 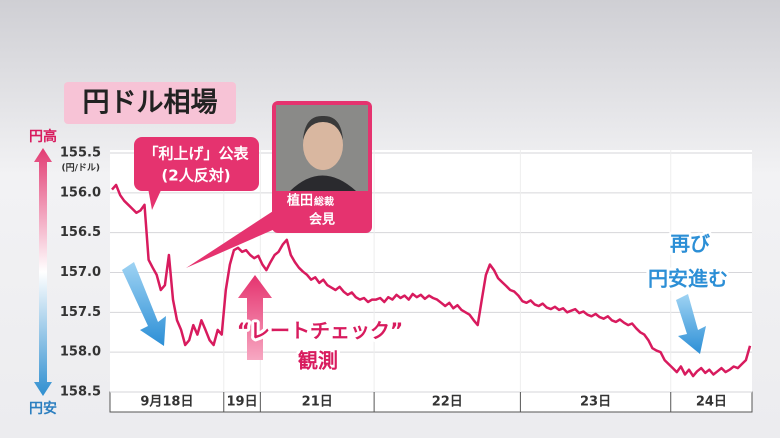 What do you see at coordinates (299, 201) in the screenshot?
I see `callout-text: 植田` at bounding box center [299, 201].